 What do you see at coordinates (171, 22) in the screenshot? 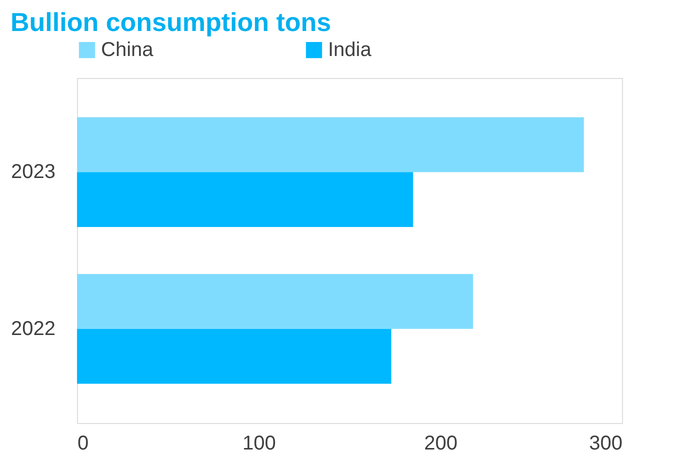
I see `chart-title: Bullion consumption tons` at bounding box center [171, 22].